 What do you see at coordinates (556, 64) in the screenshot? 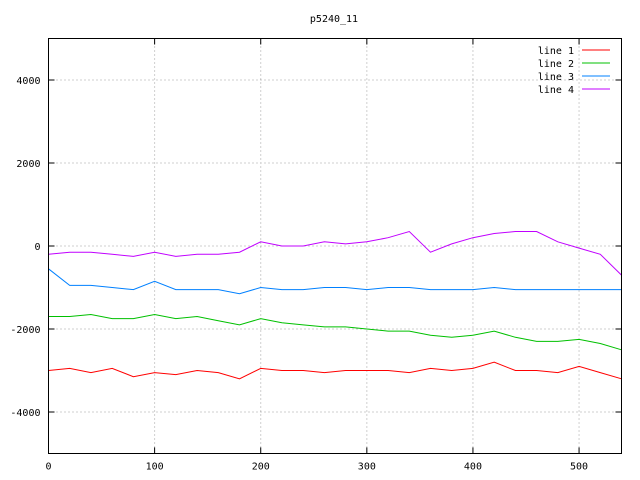
I see `legend-label: line 2` at bounding box center [556, 64].